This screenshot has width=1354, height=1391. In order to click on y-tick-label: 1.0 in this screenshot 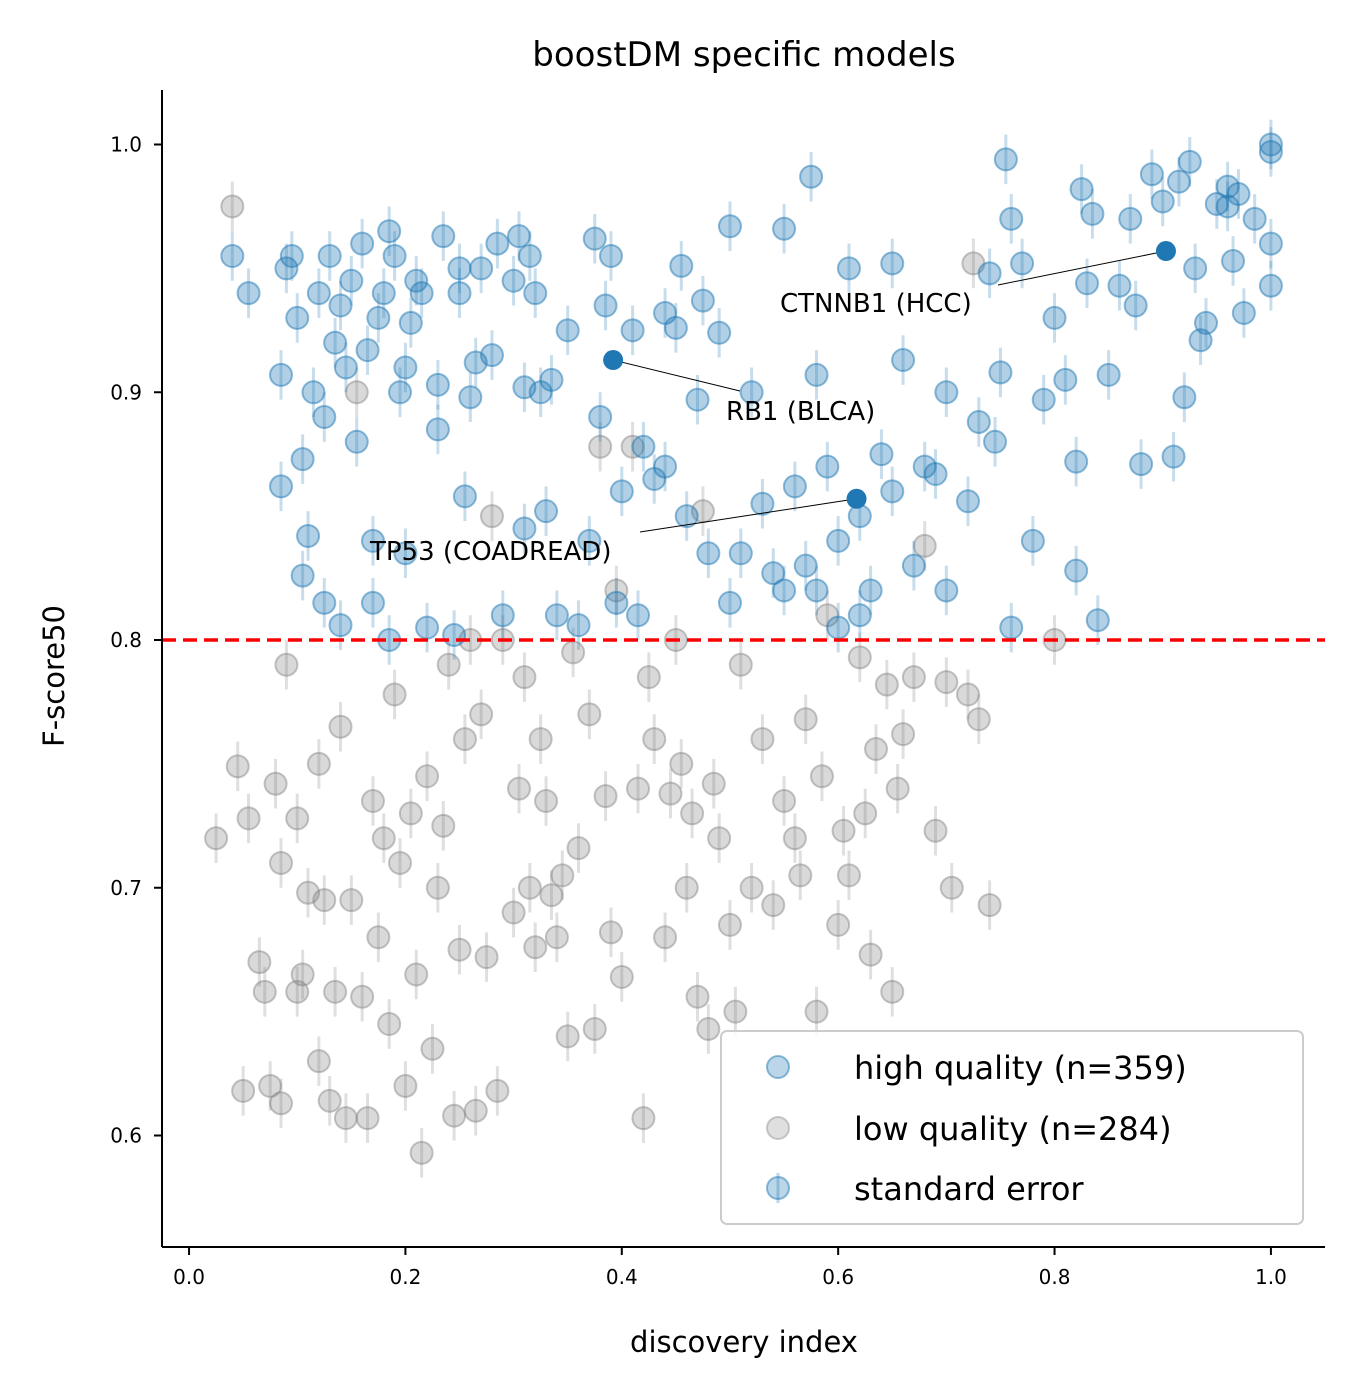, I will do `click(126, 145)`.